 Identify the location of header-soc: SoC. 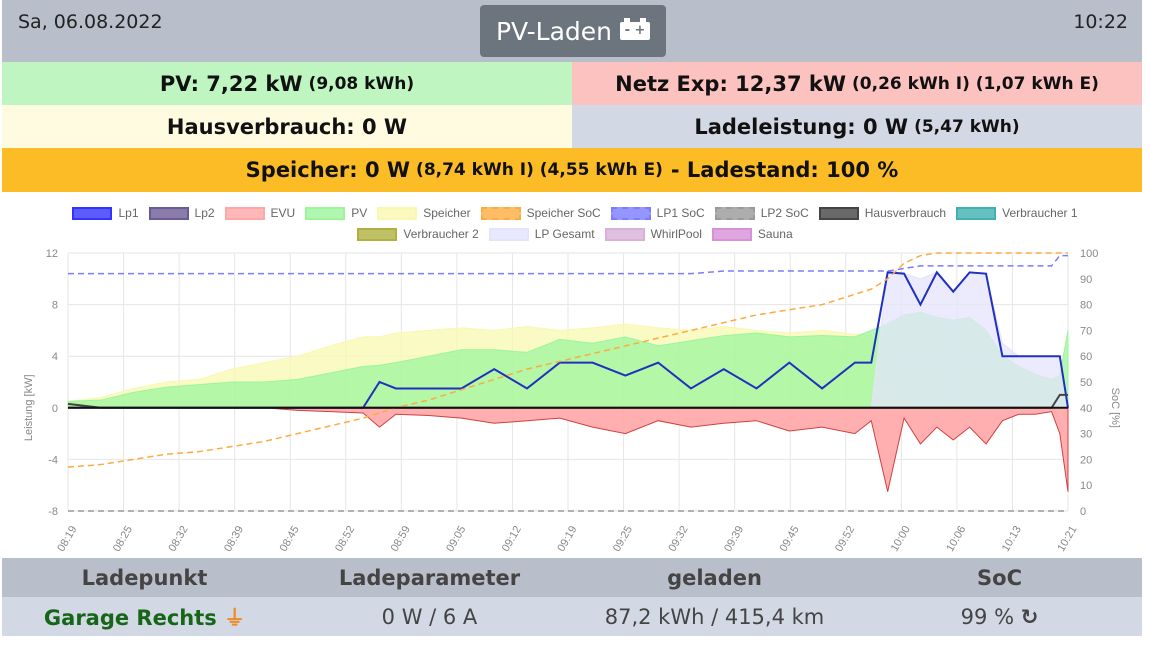
(999, 577).